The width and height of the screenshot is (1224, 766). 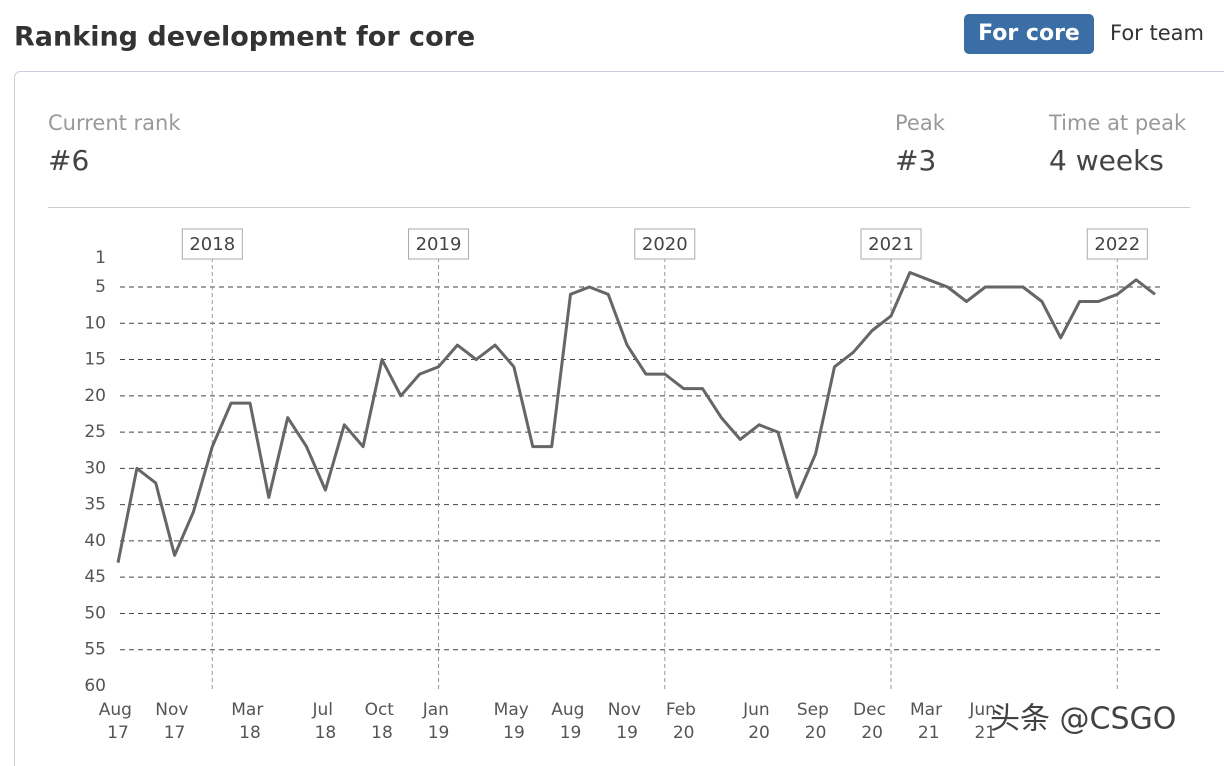 What do you see at coordinates (684, 721) in the screenshot?
I see `x-tick-label: Feb 20` at bounding box center [684, 721].